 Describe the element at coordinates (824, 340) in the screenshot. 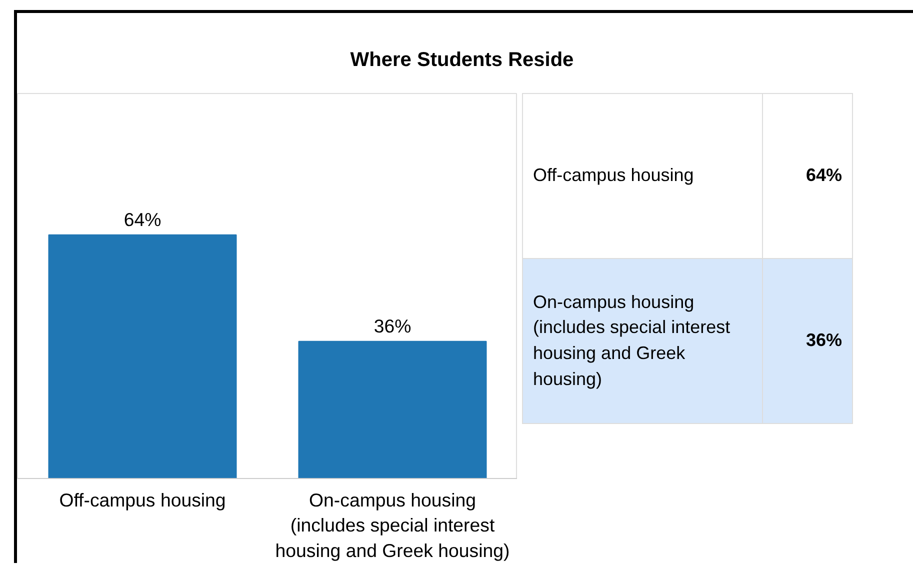

I see `text: 36%` at that location.